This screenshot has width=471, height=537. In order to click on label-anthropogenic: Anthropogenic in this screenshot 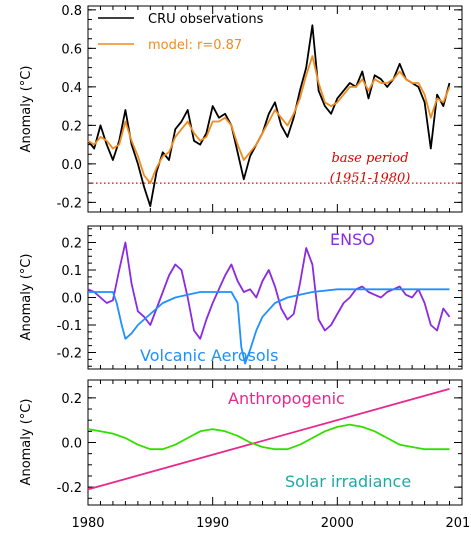, I will do `click(286, 398)`.